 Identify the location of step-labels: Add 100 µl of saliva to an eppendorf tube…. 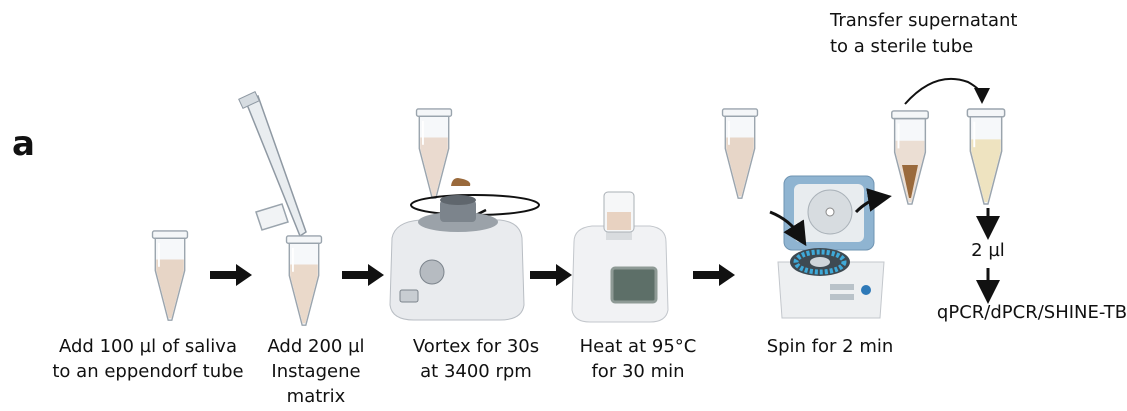
(472, 371).